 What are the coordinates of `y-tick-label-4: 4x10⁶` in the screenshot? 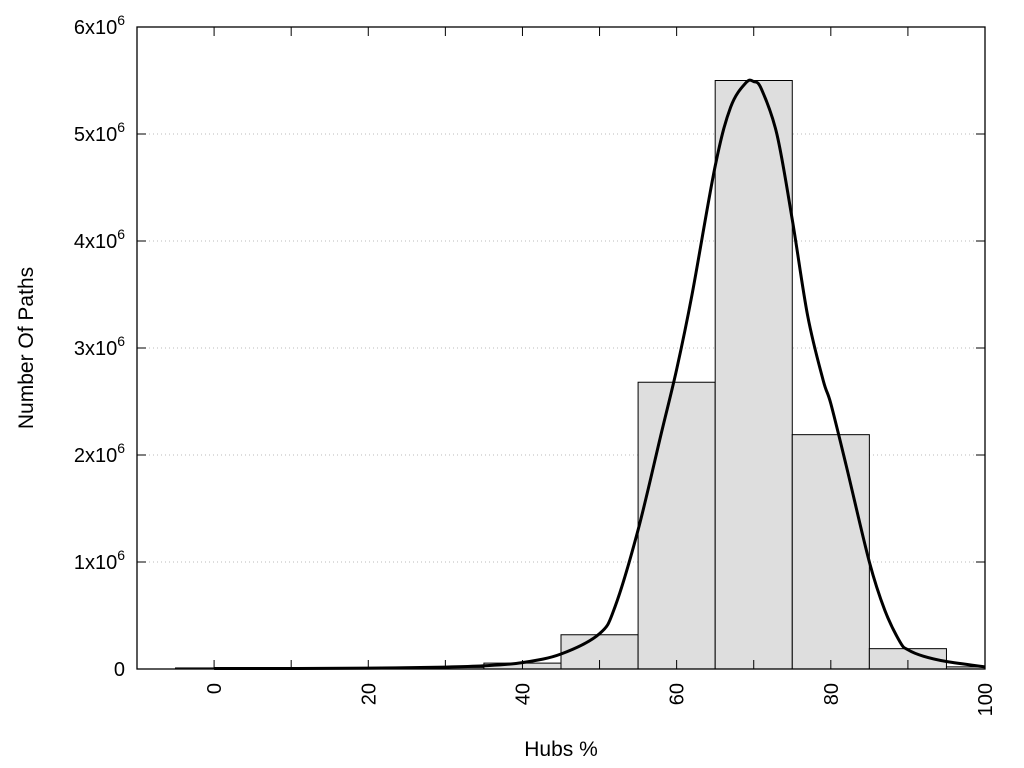 It's located at (99, 239).